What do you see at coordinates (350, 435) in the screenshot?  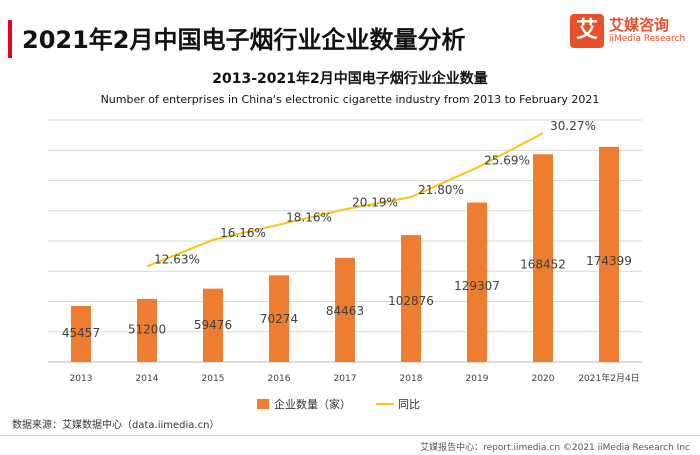 I see `footer-divider` at bounding box center [350, 435].